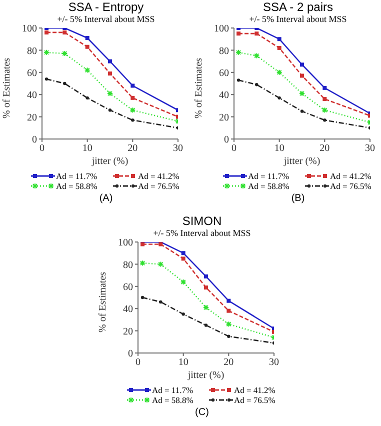 This screenshot has height=426, width=381. Describe the element at coordinates (106, 7) in the screenshot. I see `chart-title: SSA - Entropy` at that location.